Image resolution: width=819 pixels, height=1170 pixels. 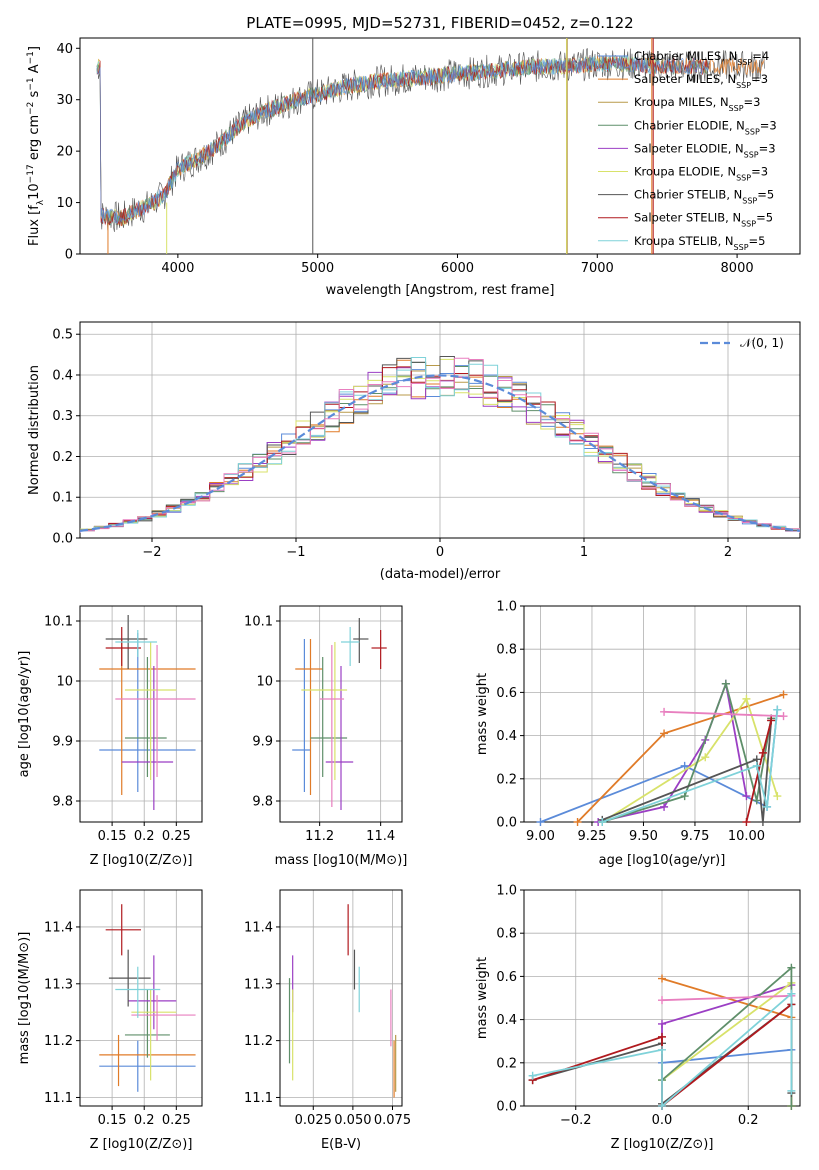 What do you see at coordinates (506, 934) in the screenshot?
I see `y-tick-label: 0.8` at bounding box center [506, 934].